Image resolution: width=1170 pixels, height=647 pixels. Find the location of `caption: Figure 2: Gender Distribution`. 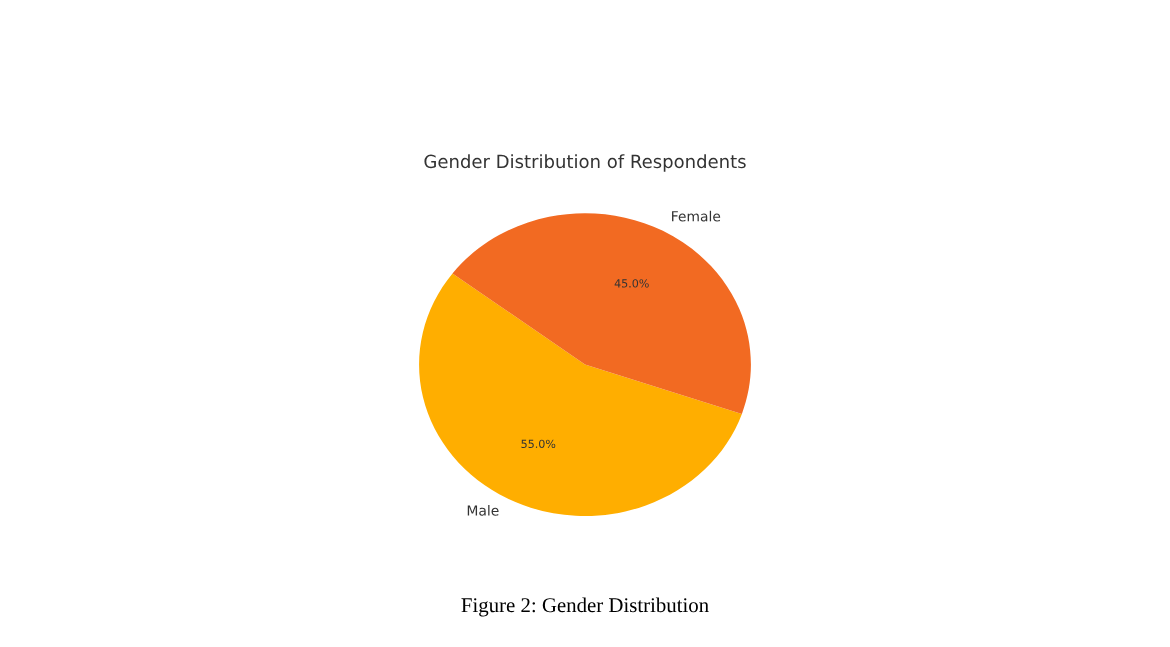

caption: Figure 2: Gender Distribution is located at coordinates (585, 607).